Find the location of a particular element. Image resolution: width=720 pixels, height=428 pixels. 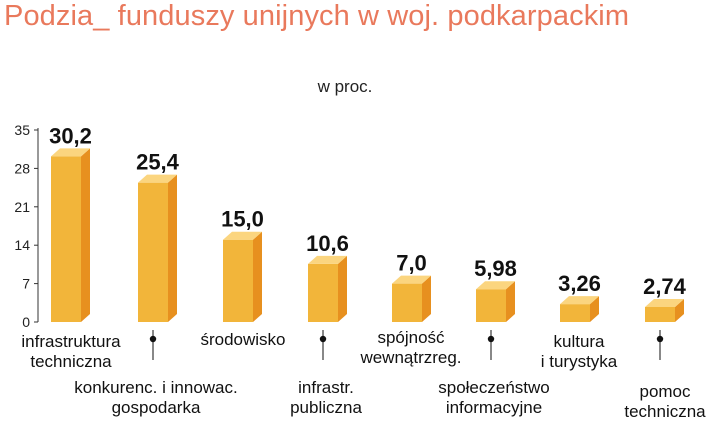

y-tick-label: 14 is located at coordinates (22, 245).